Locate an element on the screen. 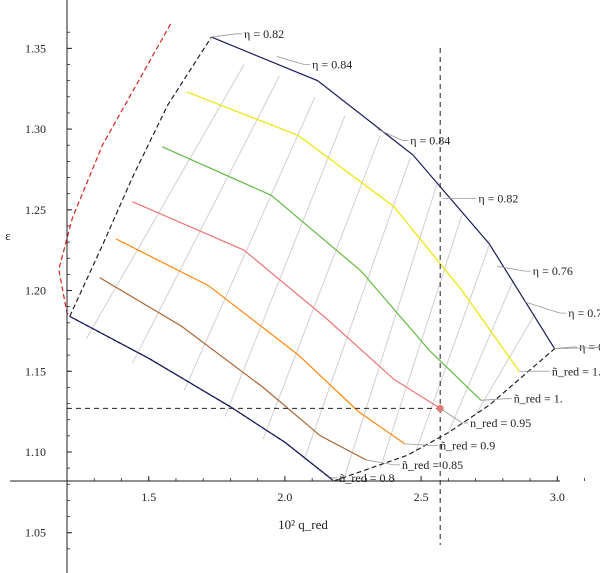  callout-label-eta-082-top: η = 0.82 is located at coordinates (264, 34).